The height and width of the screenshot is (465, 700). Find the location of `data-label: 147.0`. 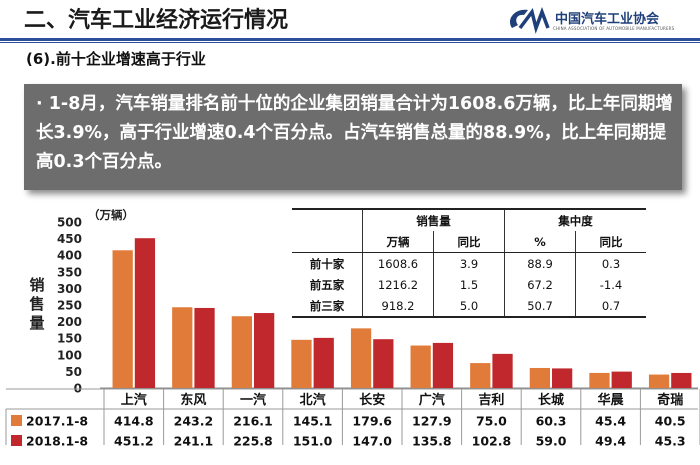

data-label: 147.0 is located at coordinates (372, 441).